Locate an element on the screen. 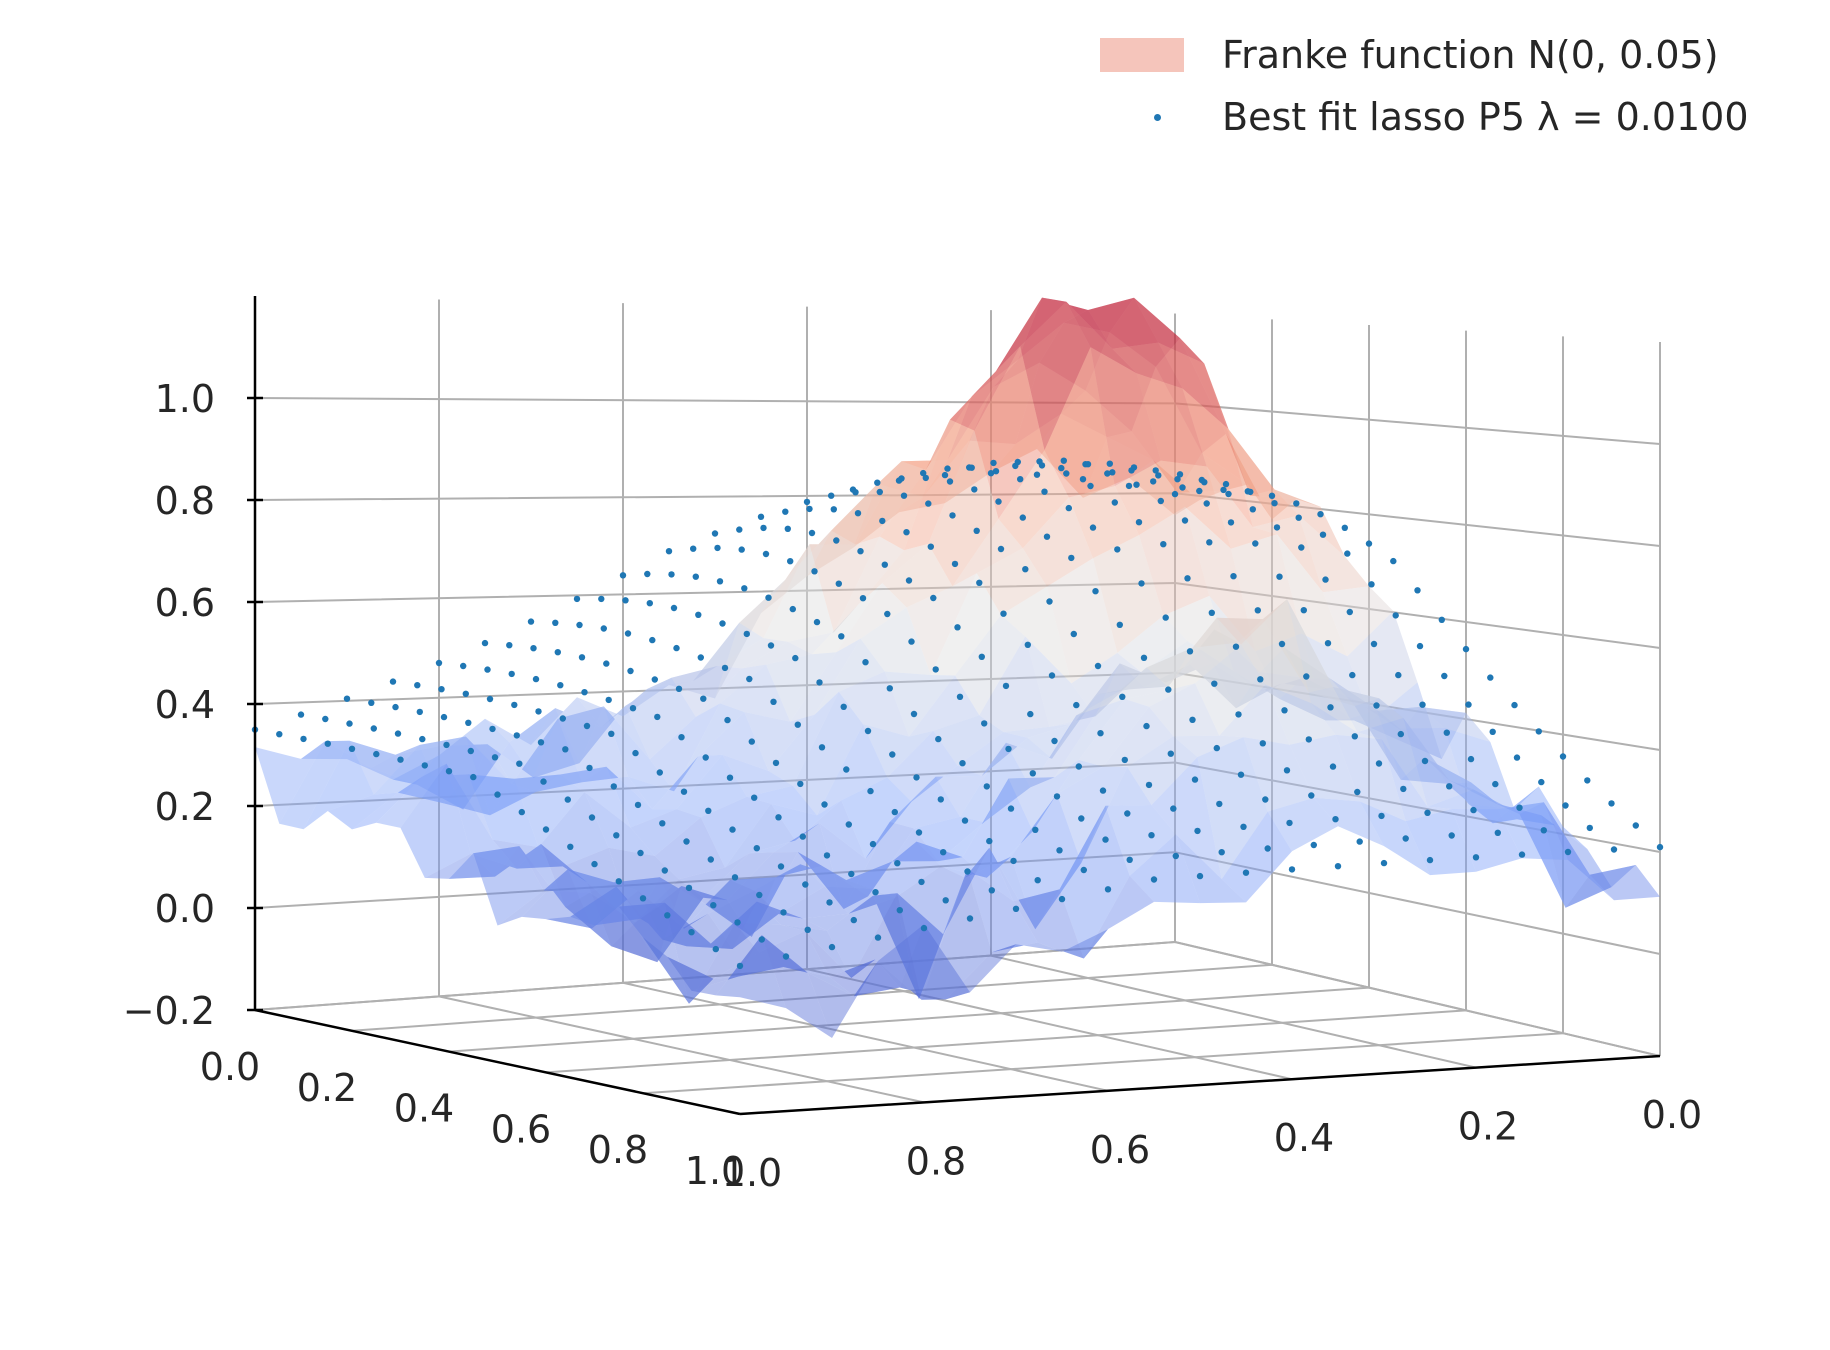 The width and height of the screenshot is (1830, 1350). legend-scatter-label: Best fit lasso P5 λ = 0.0100 is located at coordinates (1485, 117).